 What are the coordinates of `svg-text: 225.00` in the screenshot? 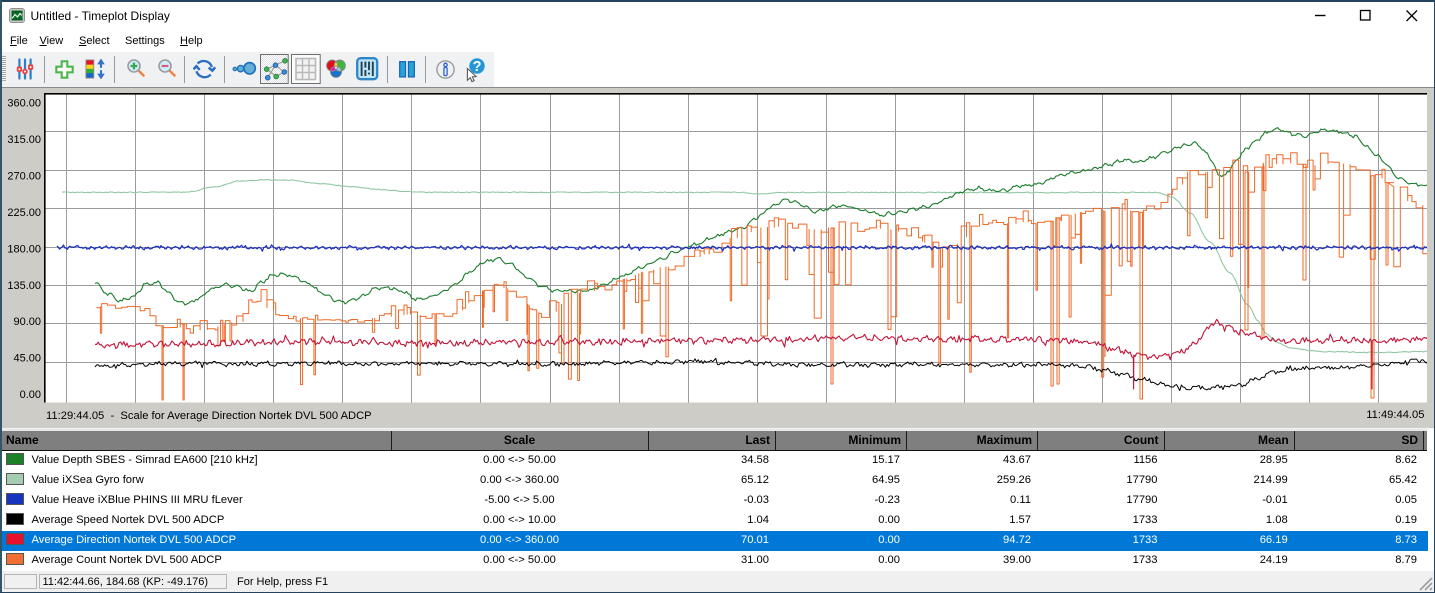 It's located at (24, 213).